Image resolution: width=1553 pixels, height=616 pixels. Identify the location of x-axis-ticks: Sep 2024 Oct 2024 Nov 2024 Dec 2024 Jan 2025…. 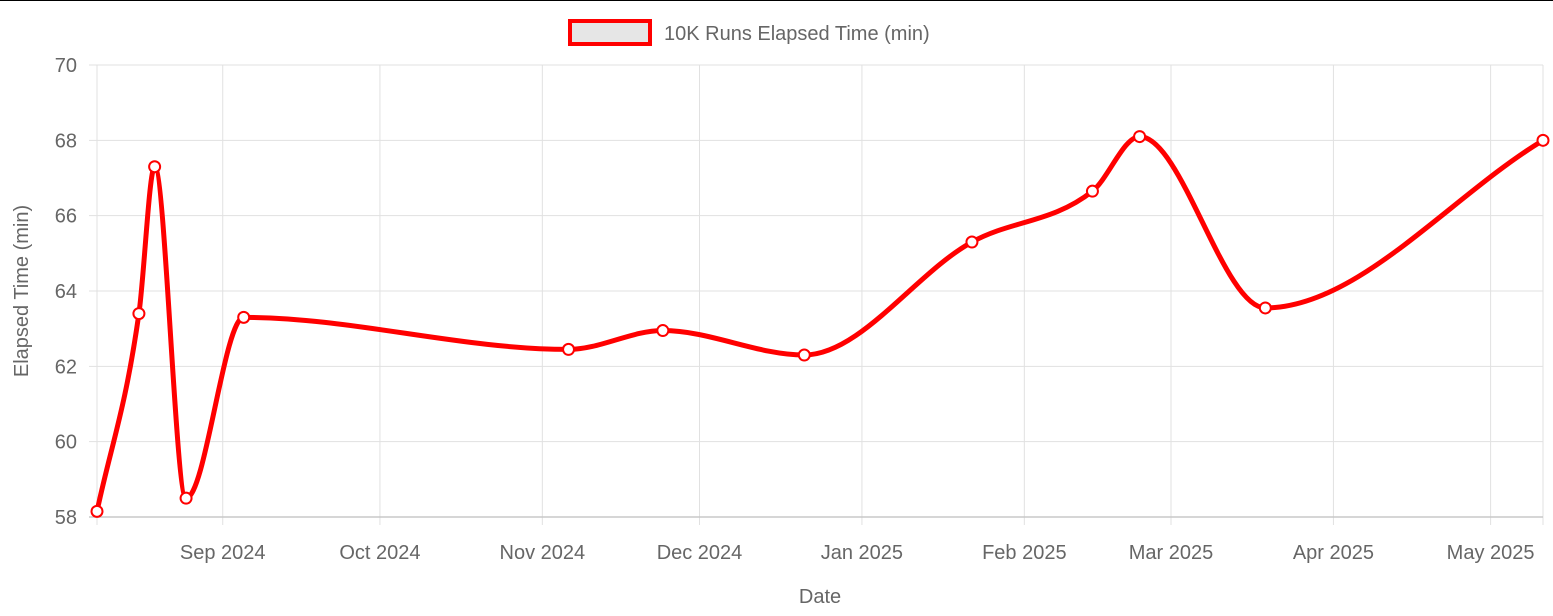
(857, 553).